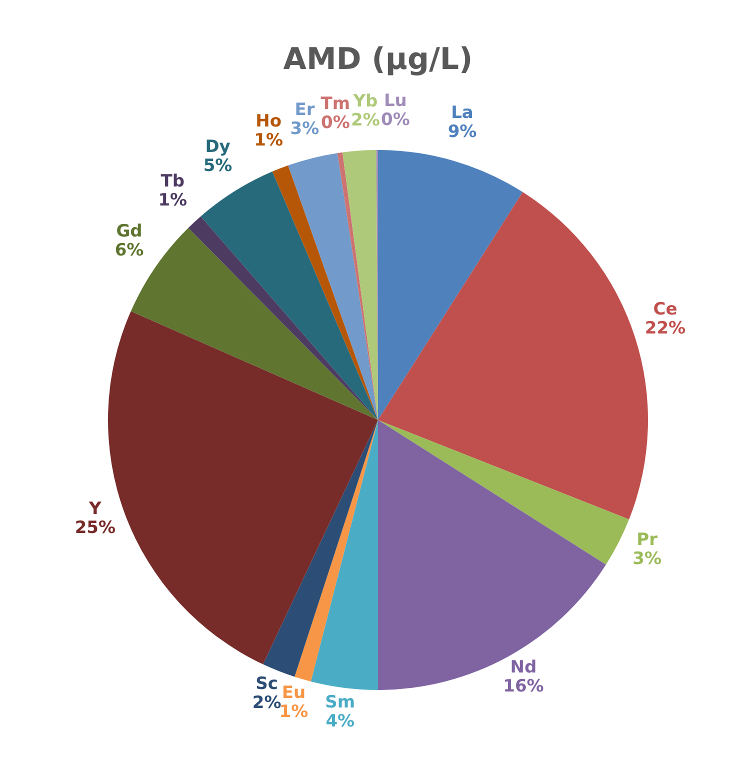  I want to click on slice-label: Ce, so click(665, 310).